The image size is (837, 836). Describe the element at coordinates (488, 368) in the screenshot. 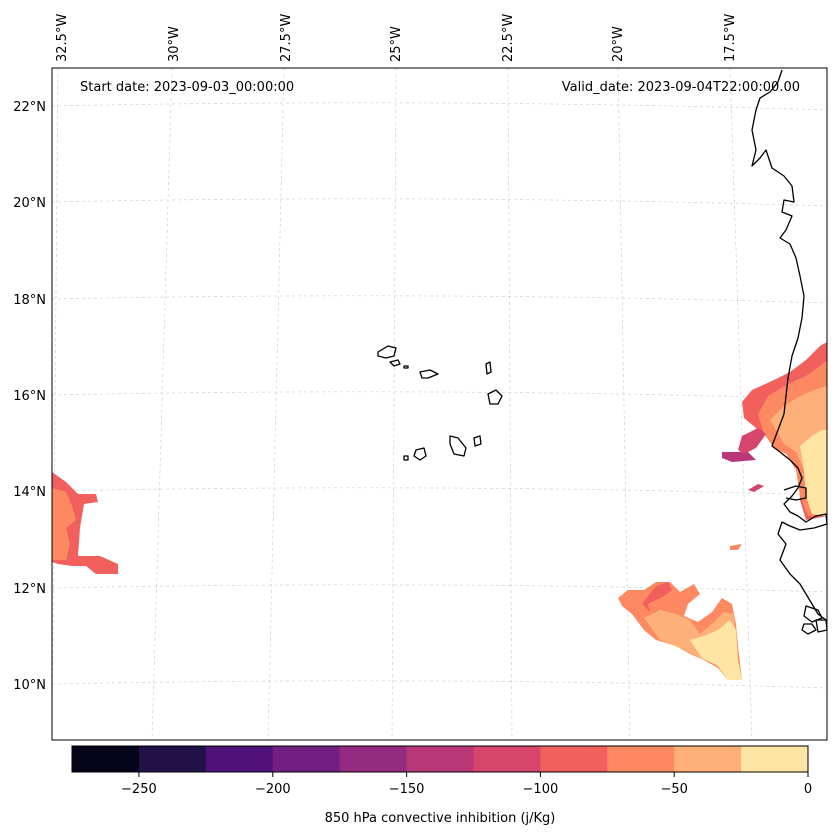

I see `island-sal` at that location.